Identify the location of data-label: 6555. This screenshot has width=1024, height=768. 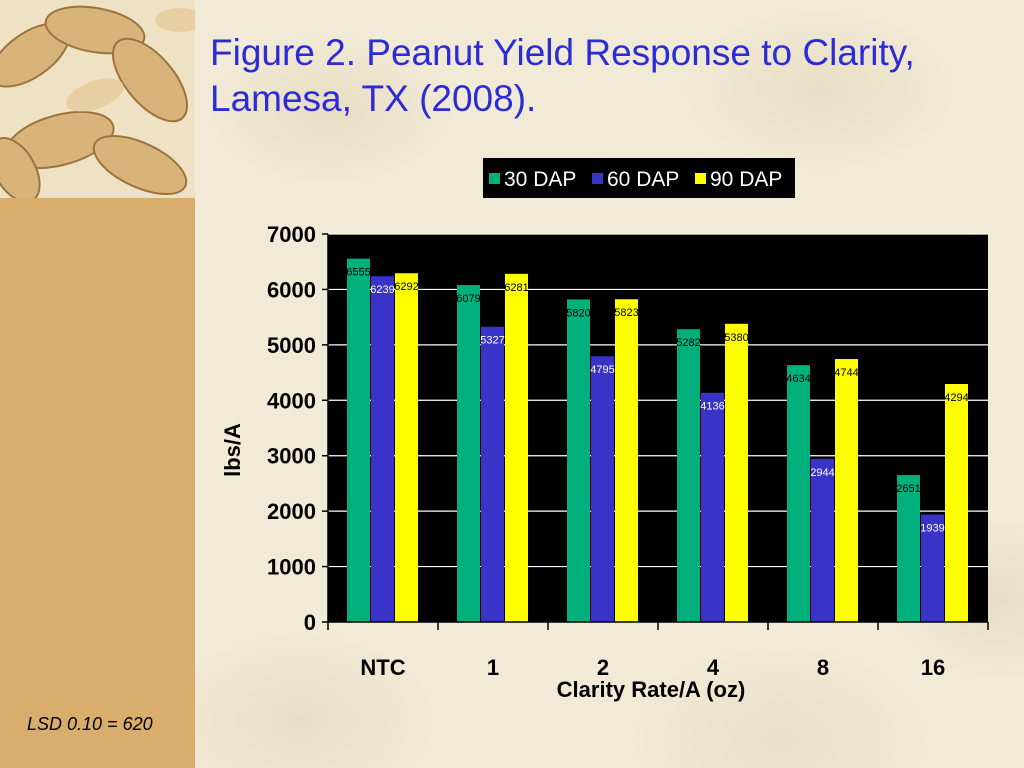
(358, 273).